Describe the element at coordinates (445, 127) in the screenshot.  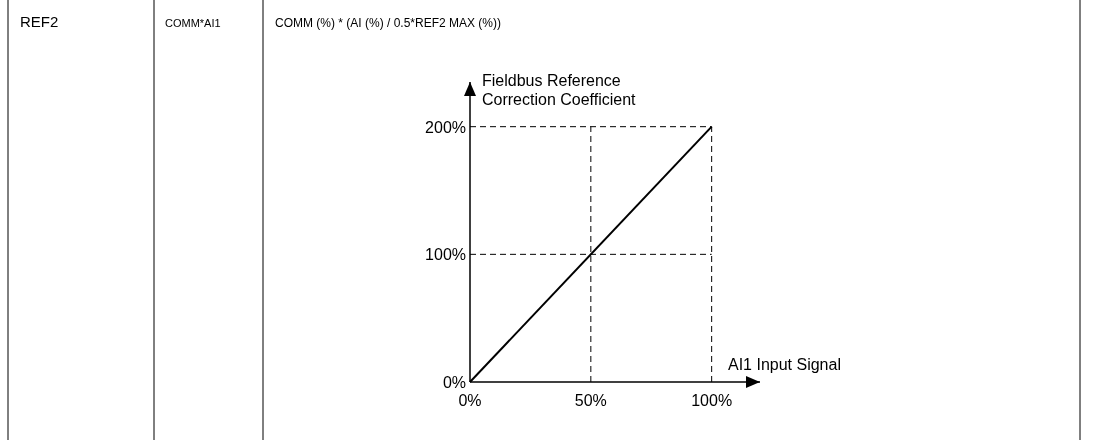
I see `y-tick-label: 200%` at that location.